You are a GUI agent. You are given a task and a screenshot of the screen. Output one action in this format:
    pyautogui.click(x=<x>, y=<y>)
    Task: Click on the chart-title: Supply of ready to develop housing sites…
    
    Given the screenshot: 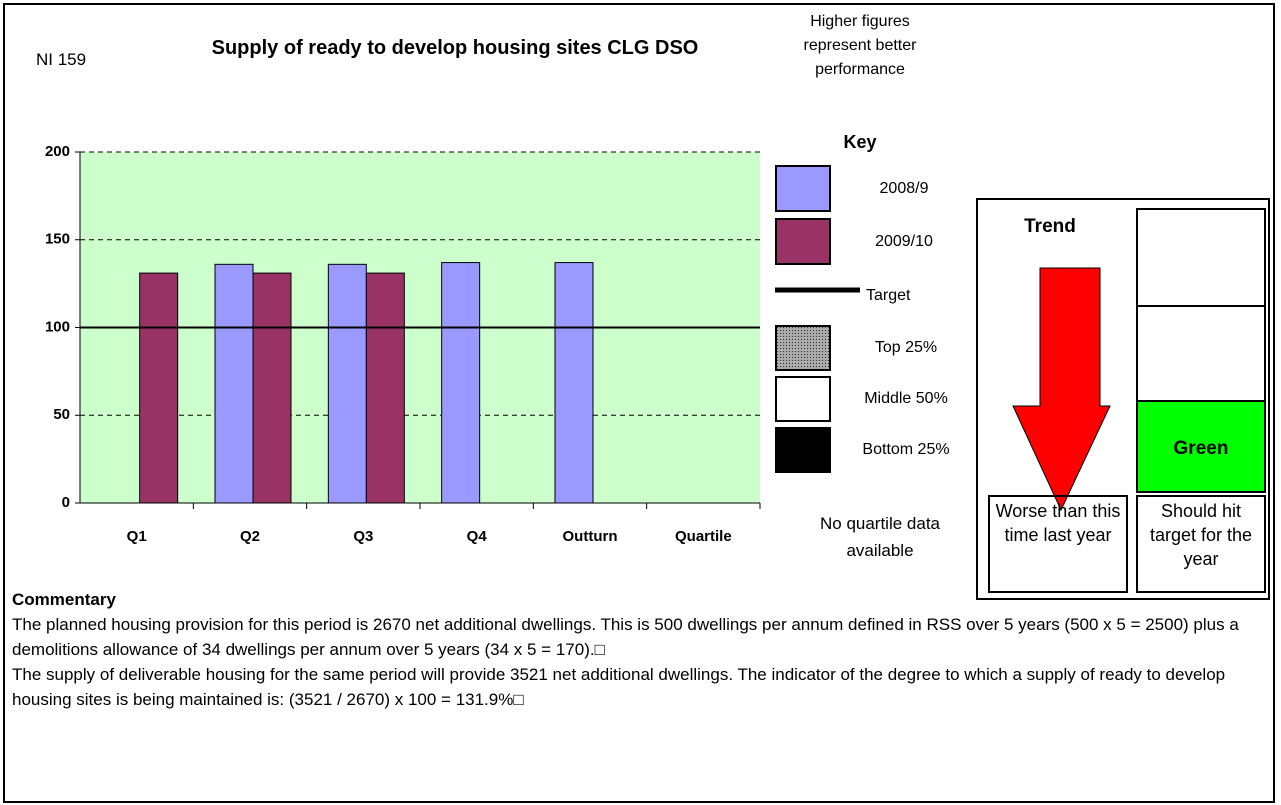 What is the action you would take?
    pyautogui.click(x=455, y=48)
    